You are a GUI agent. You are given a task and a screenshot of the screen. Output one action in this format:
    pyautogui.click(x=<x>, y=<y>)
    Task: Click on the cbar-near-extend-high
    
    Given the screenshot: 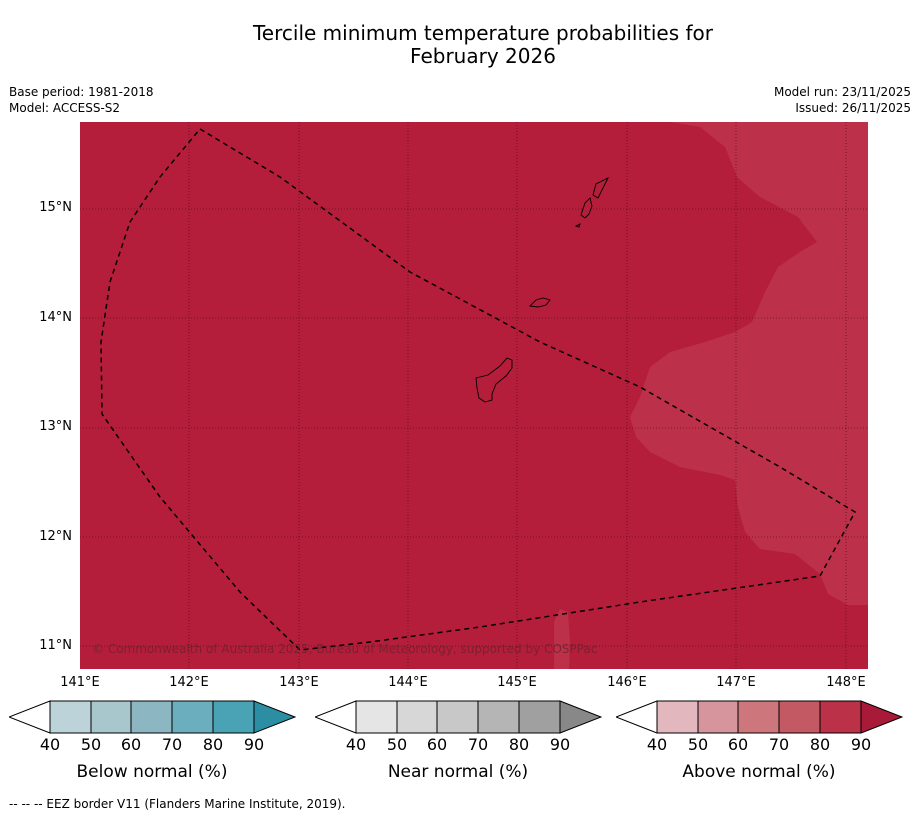 What is the action you would take?
    pyautogui.click(x=580, y=717)
    